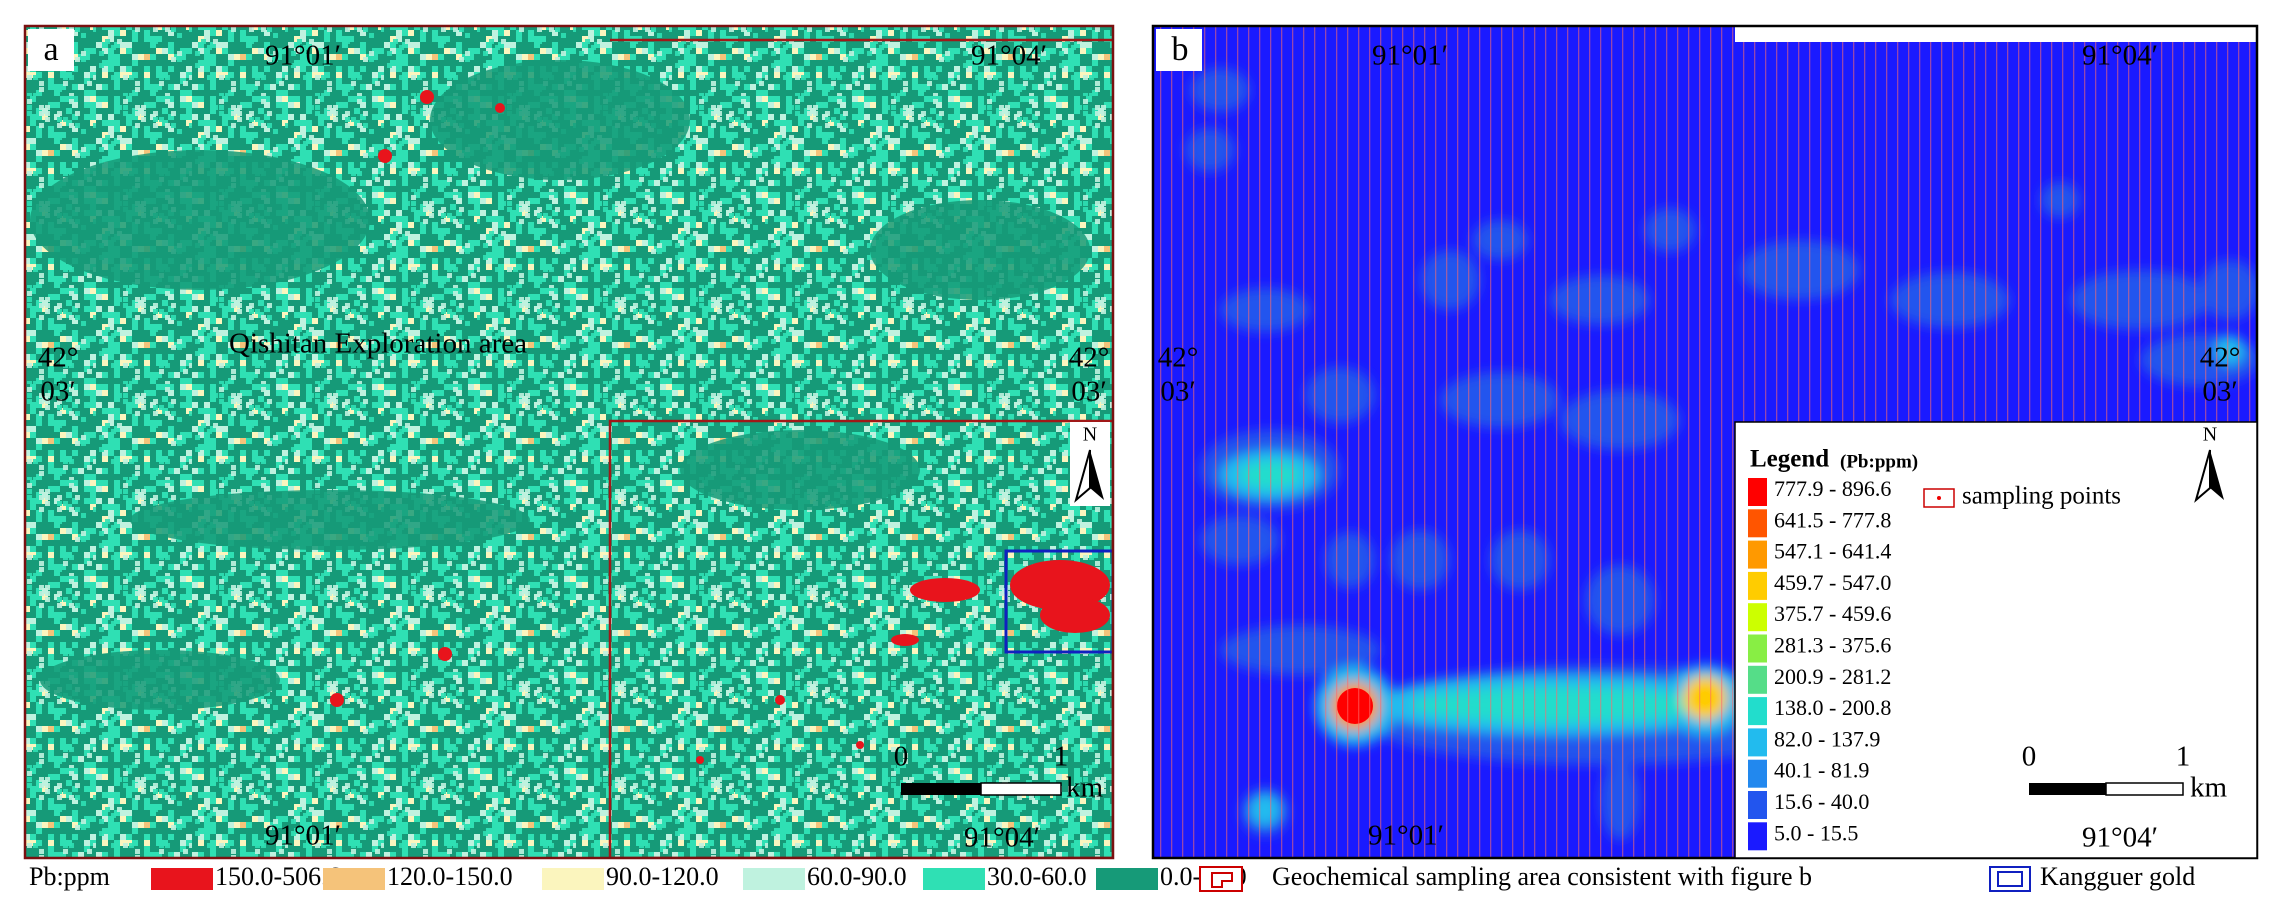 The height and width of the screenshot is (922, 2278). What do you see at coordinates (1832, 707) in the screenshot?
I see `legend-label: 138.0 - 200.8` at bounding box center [1832, 707].